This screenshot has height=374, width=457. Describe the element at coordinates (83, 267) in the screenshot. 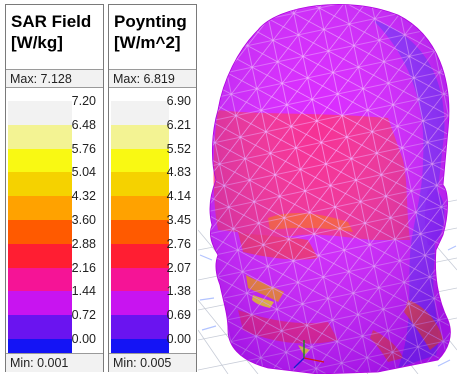

I see `scale-tick-label: 2.16` at that location.